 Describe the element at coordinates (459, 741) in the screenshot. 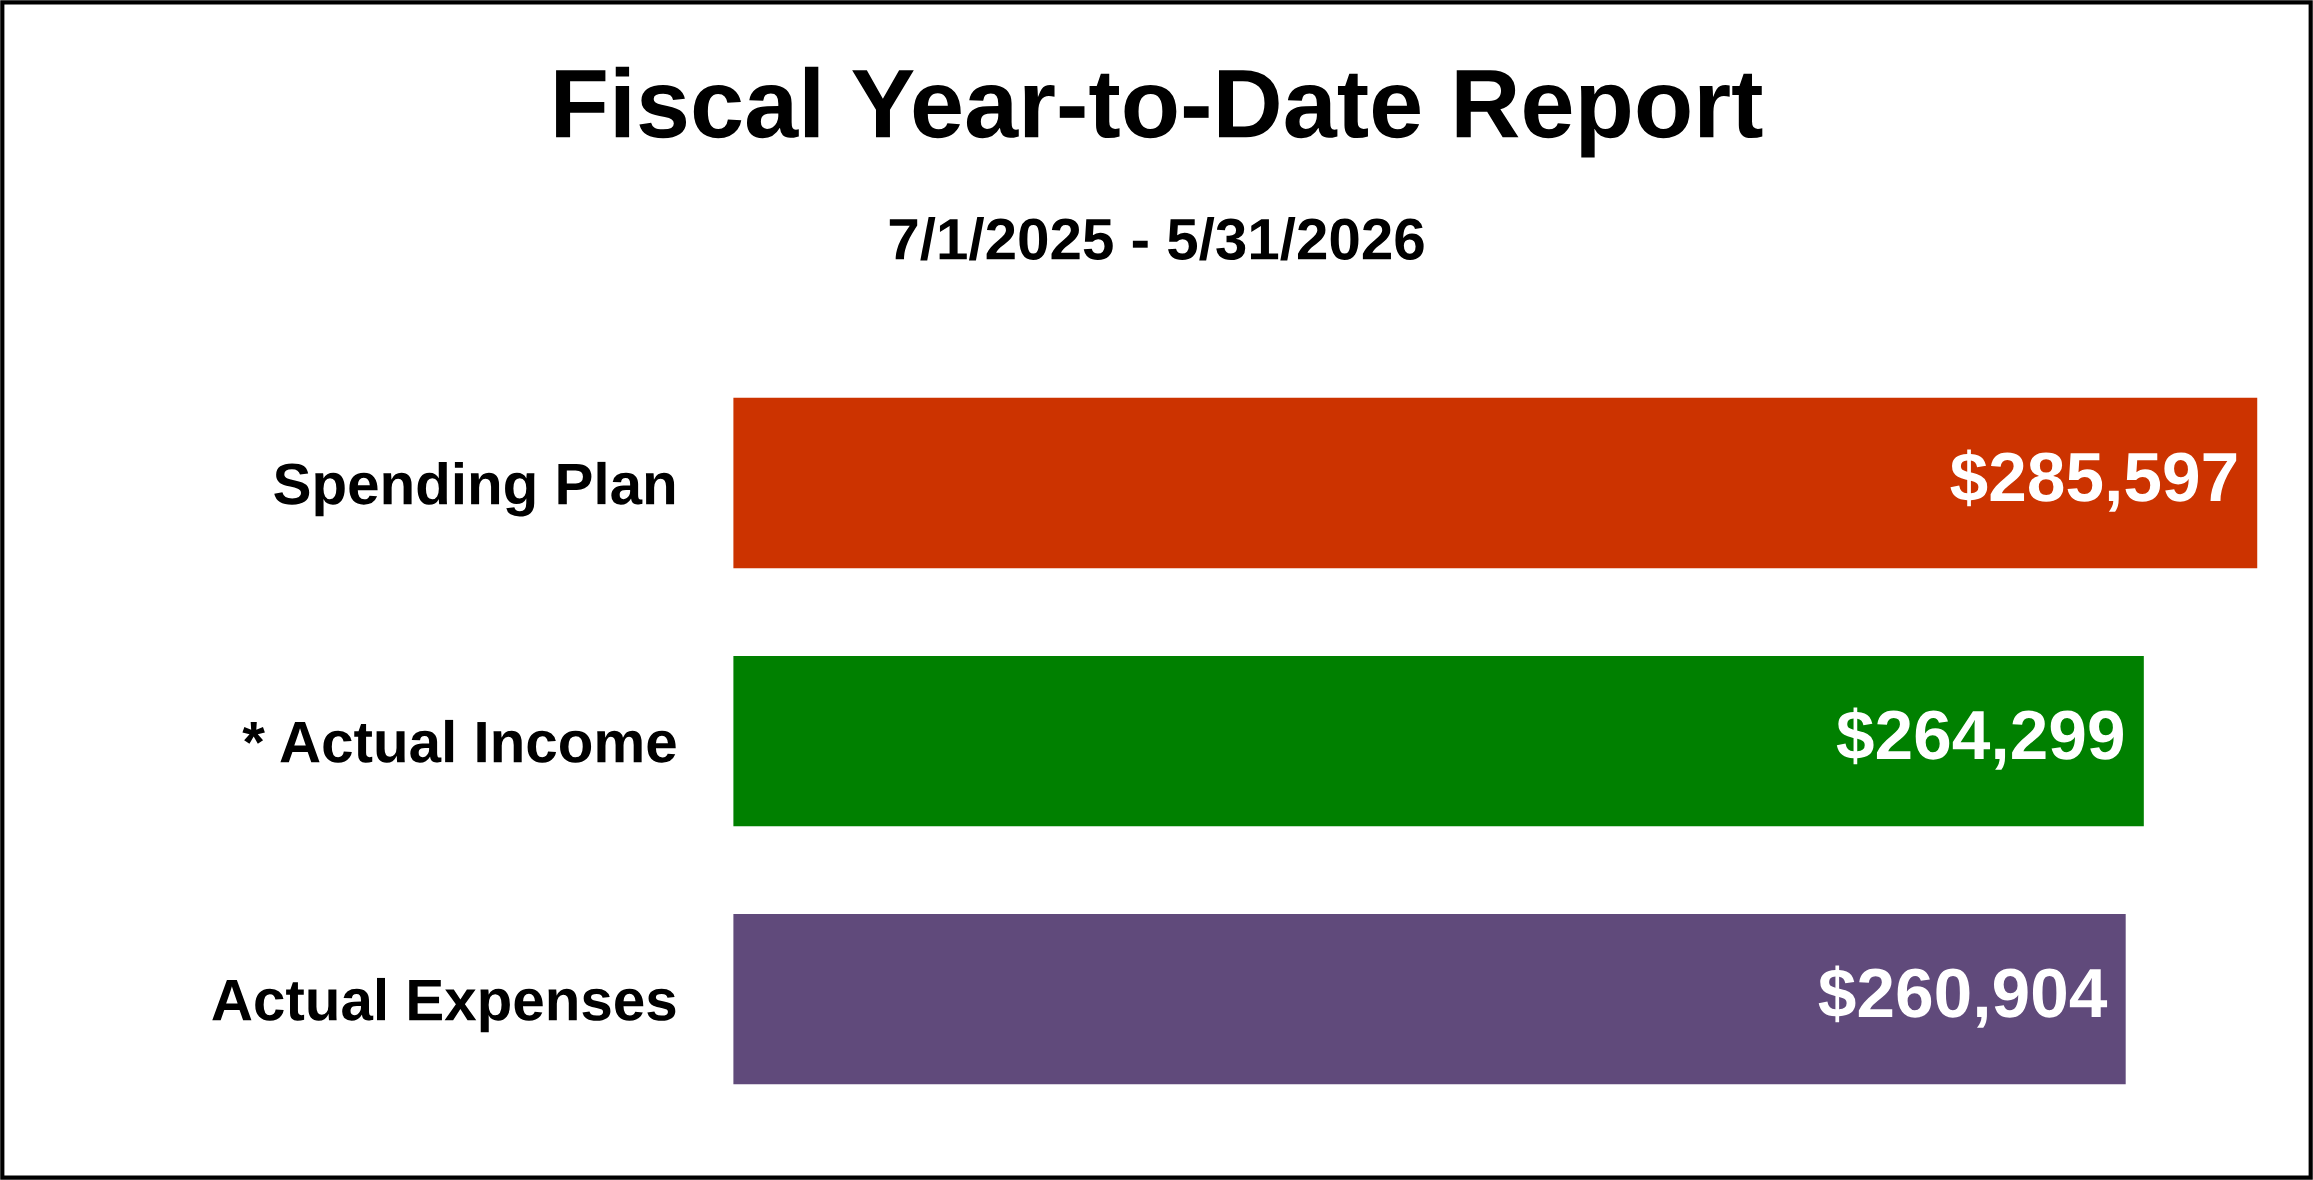

I see `y-tick-label: * Actual Income` at that location.